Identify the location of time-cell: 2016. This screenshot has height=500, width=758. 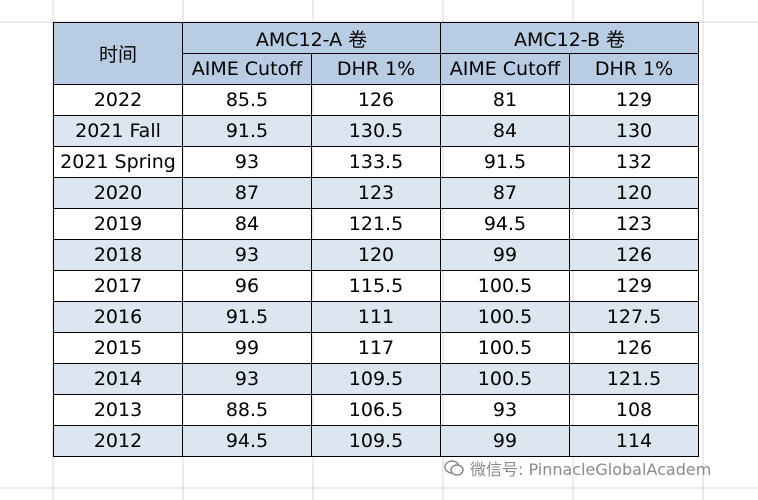
(118, 317).